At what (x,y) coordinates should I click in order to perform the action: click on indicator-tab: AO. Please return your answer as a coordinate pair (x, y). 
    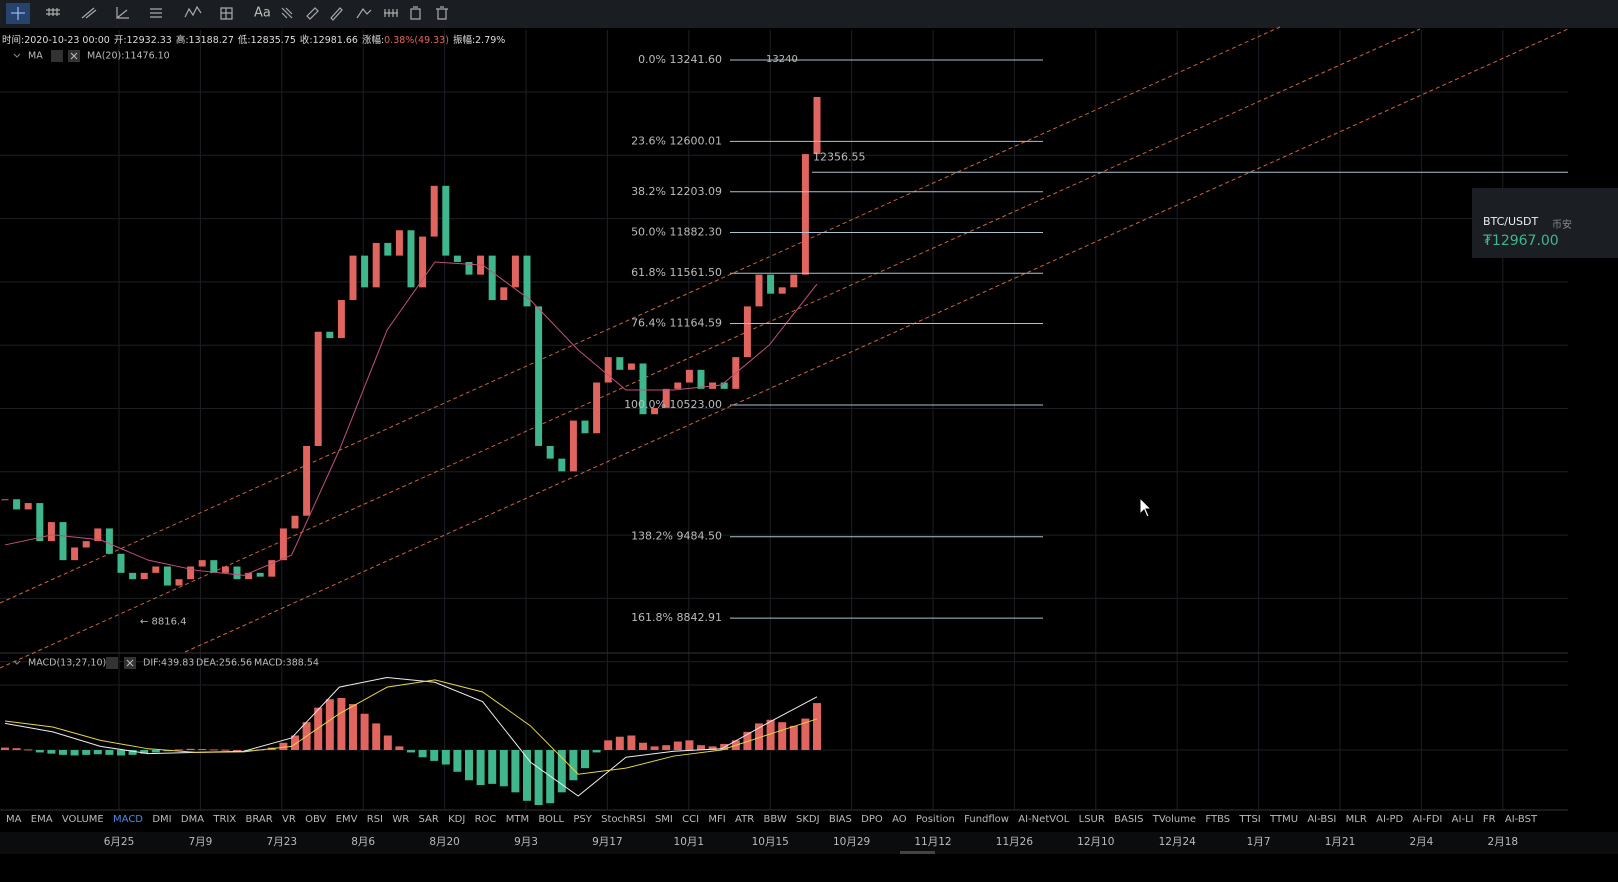
    Looking at the image, I should click on (899, 819).